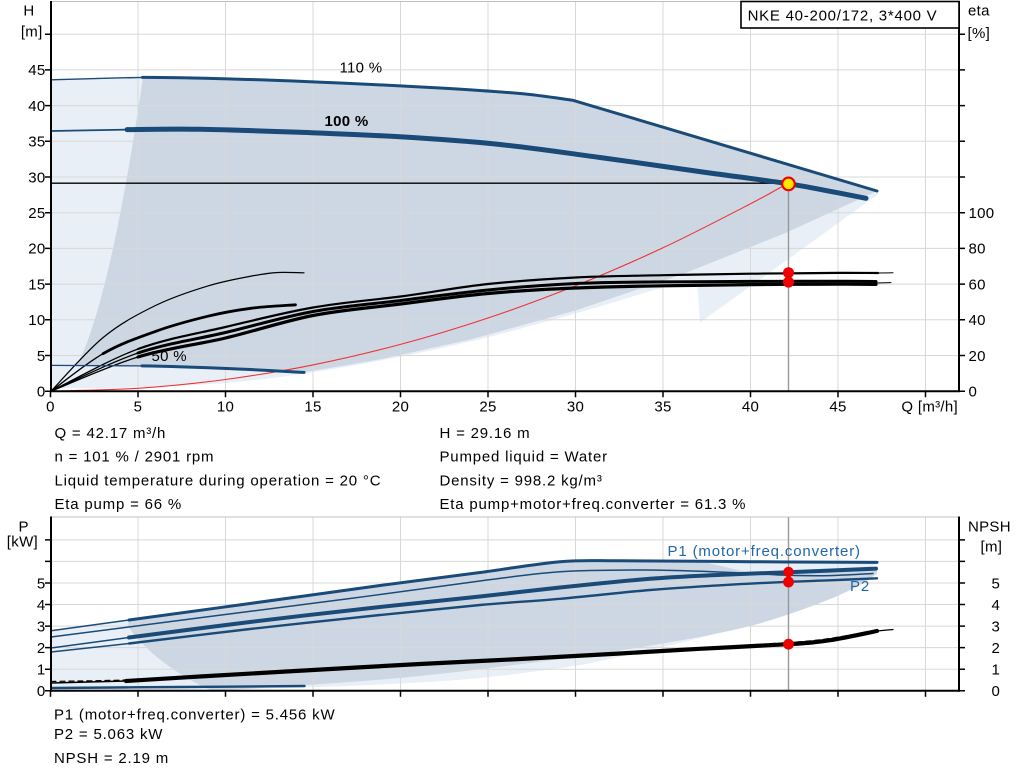  Describe the element at coordinates (194, 715) in the screenshot. I see `svg-text:P1 (motor+freq.converter) = 5.: P1 (motor+freq.converter) = 5.456 kW` at that location.